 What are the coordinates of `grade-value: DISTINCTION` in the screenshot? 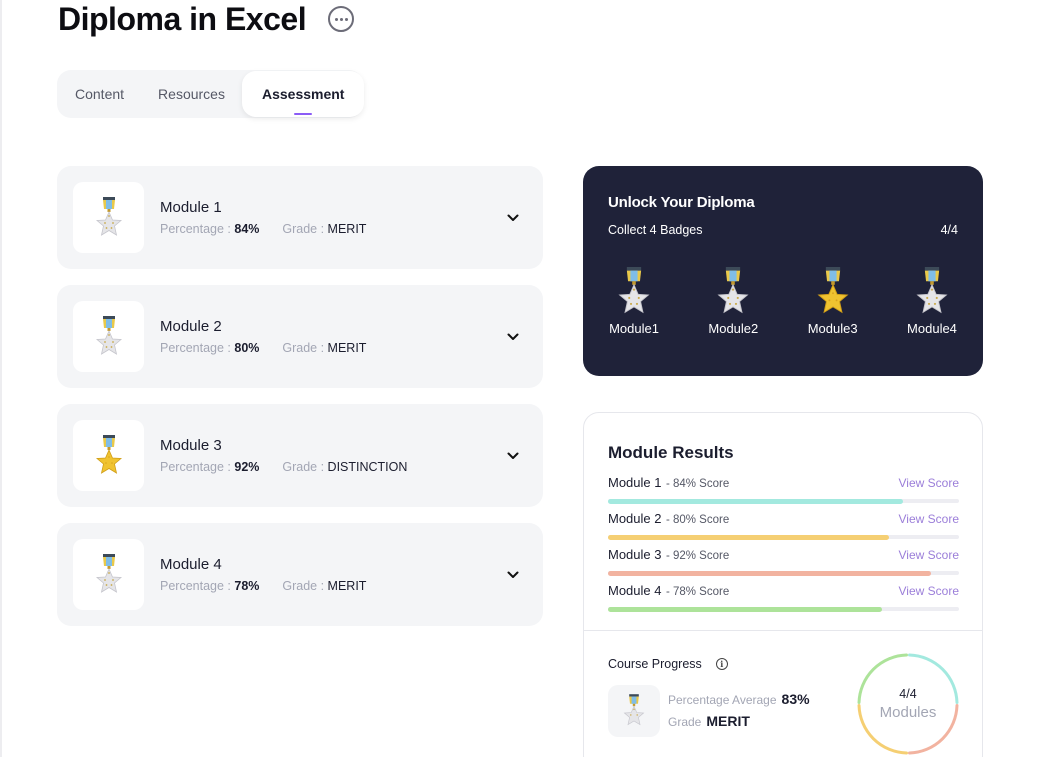 It's located at (367, 467).